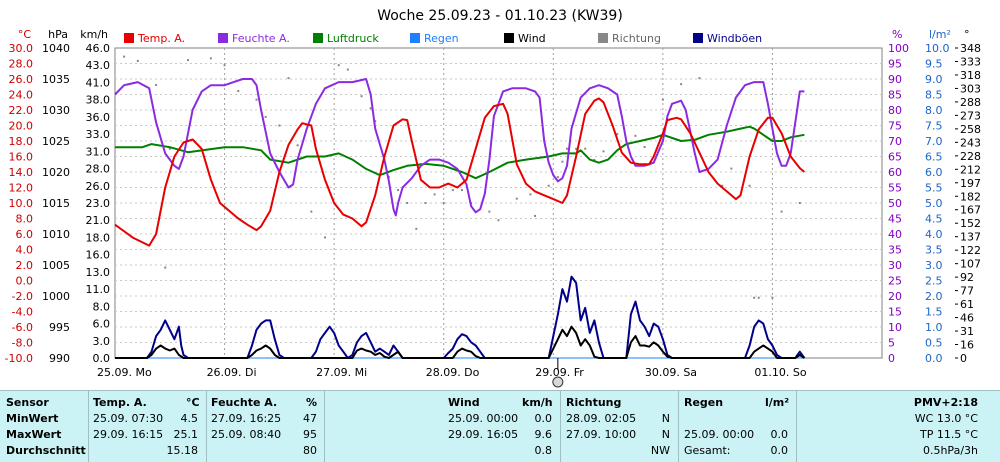 The image size is (1000, 462). What do you see at coordinates (98, 151) in the screenshot?
I see `wind-tick-label: 31.0` at bounding box center [98, 151].